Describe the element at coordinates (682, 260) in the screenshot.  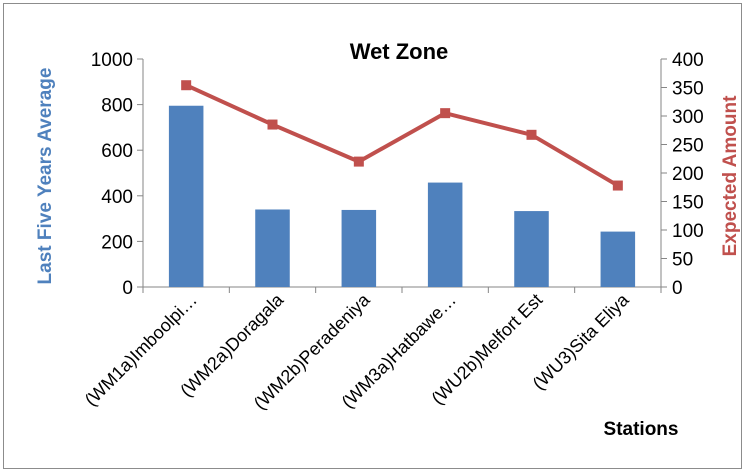
I see `y2-tick-label: 50` at that location.